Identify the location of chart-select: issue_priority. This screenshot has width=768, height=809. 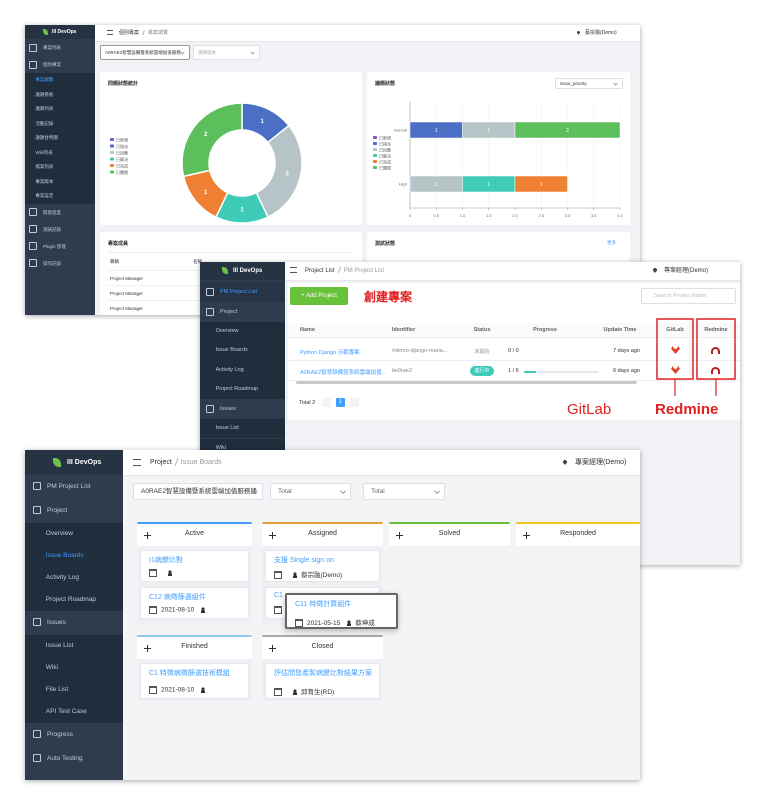
(589, 83).